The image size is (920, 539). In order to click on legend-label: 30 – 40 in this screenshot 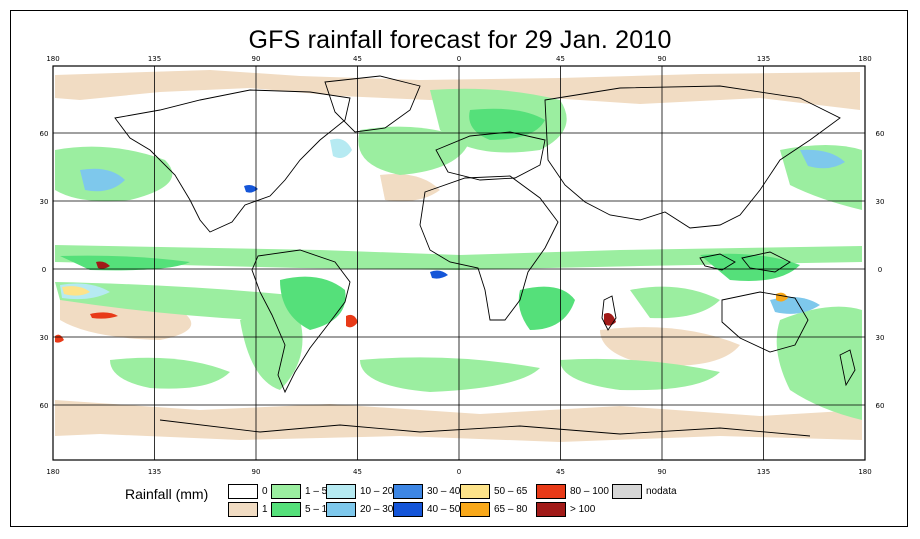, I will do `click(444, 491)`.